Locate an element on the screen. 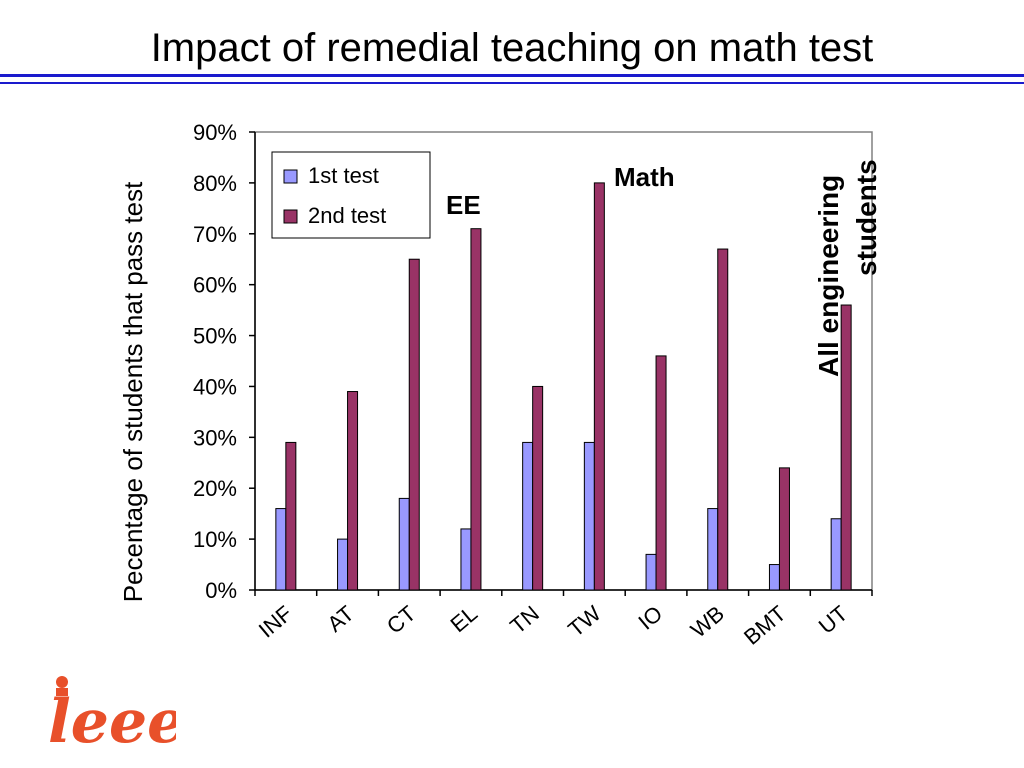 The image size is (1024, 768). y-tick-label: 10% is located at coordinates (215, 539).